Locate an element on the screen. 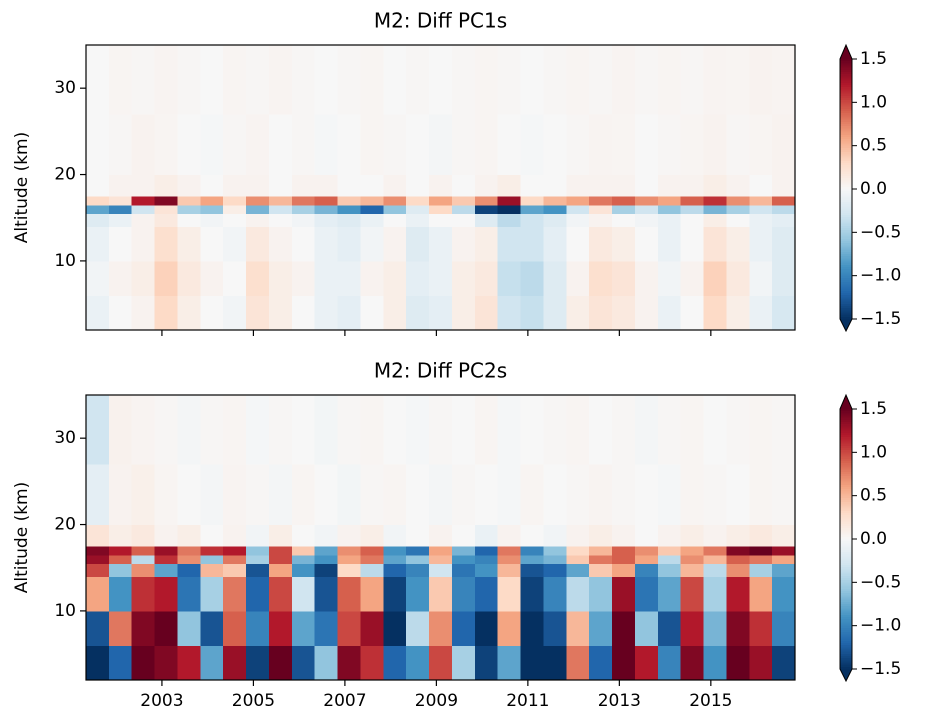 The image size is (925, 720). colorbar is located at coordinates (846, 539).